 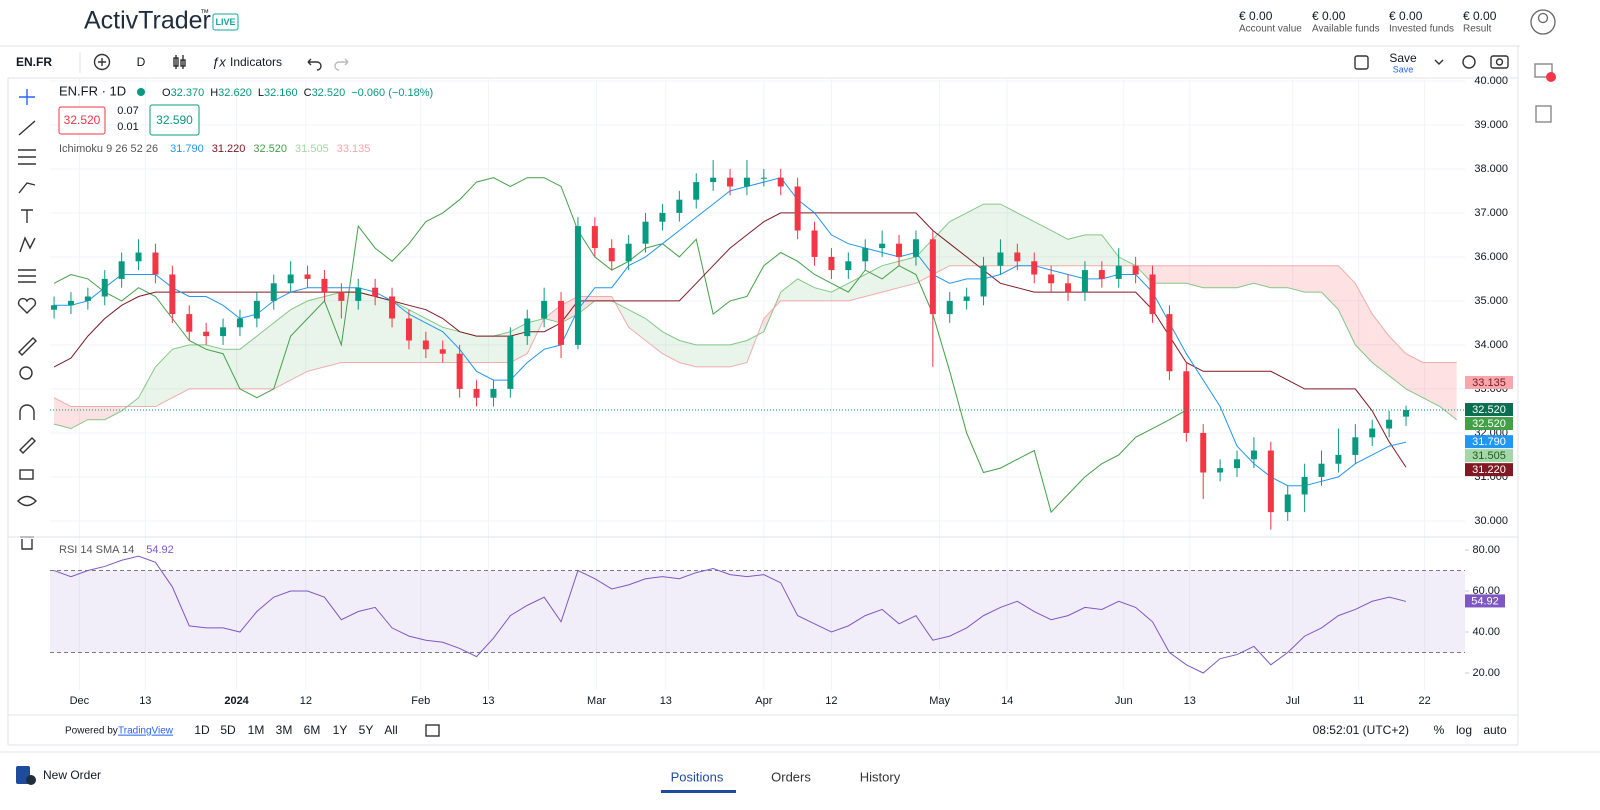 I want to click on magnet, so click(x=27, y=412).